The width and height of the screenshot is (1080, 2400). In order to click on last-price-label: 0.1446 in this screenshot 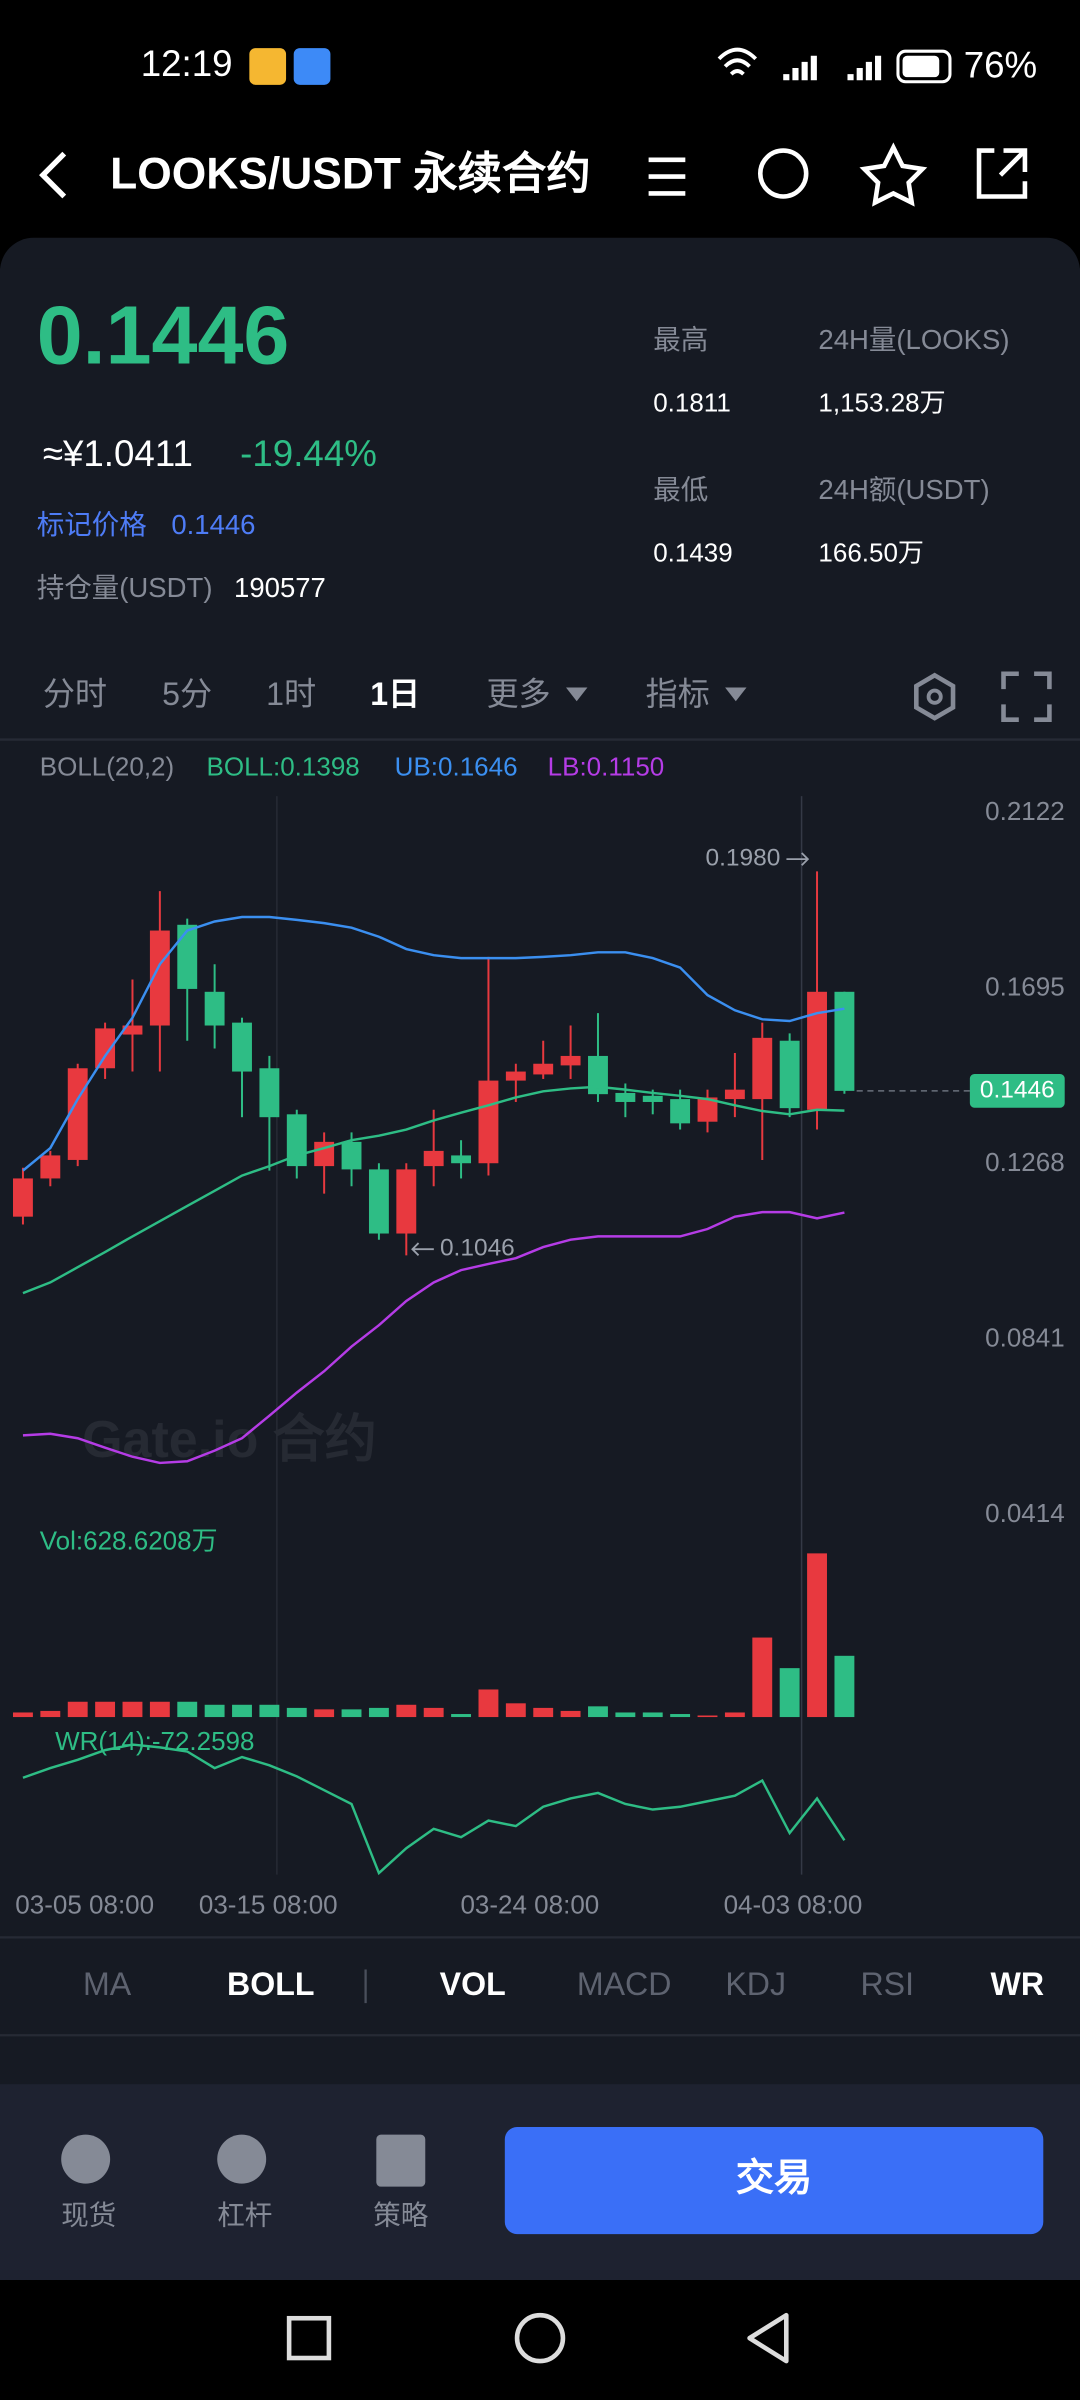, I will do `click(1017, 1089)`.